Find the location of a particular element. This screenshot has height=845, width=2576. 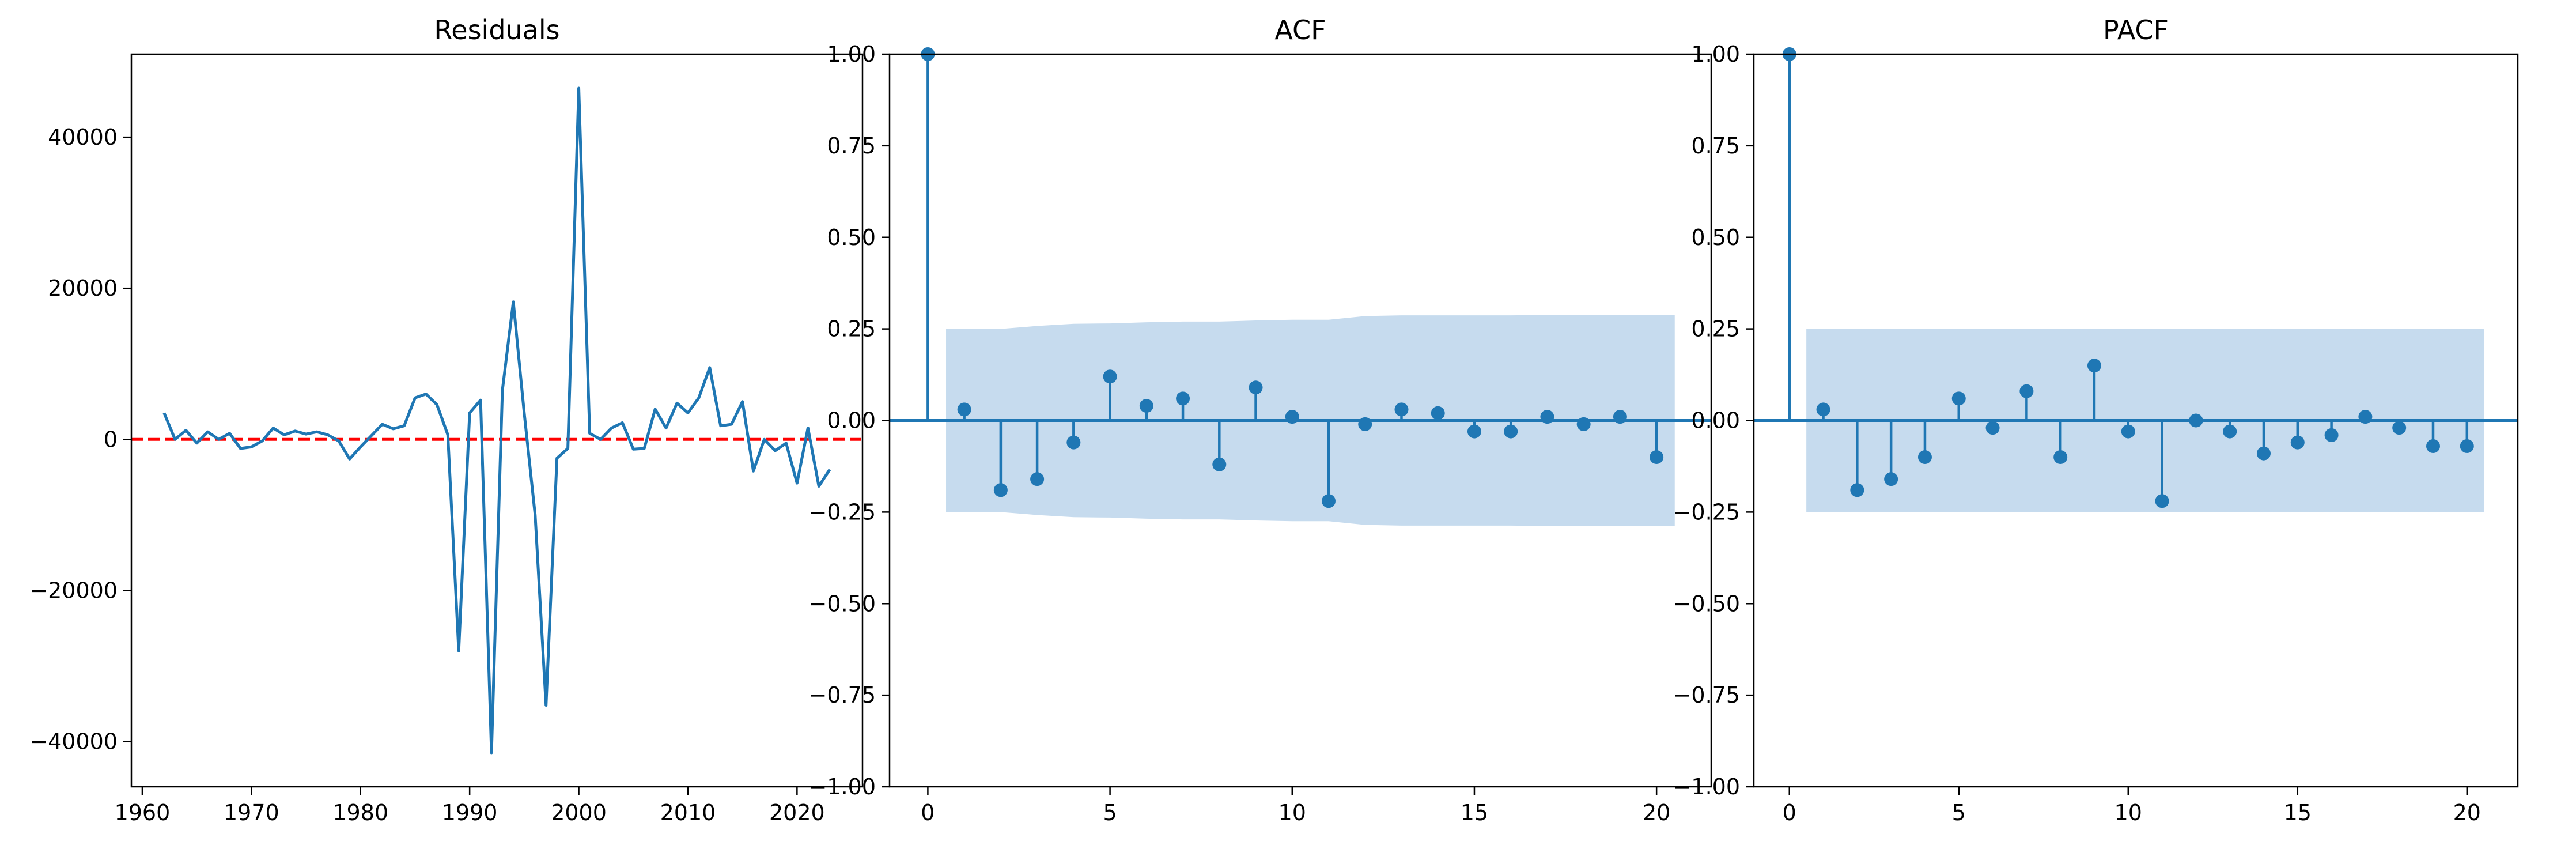

x-tick-label: 1970 is located at coordinates (251, 812).